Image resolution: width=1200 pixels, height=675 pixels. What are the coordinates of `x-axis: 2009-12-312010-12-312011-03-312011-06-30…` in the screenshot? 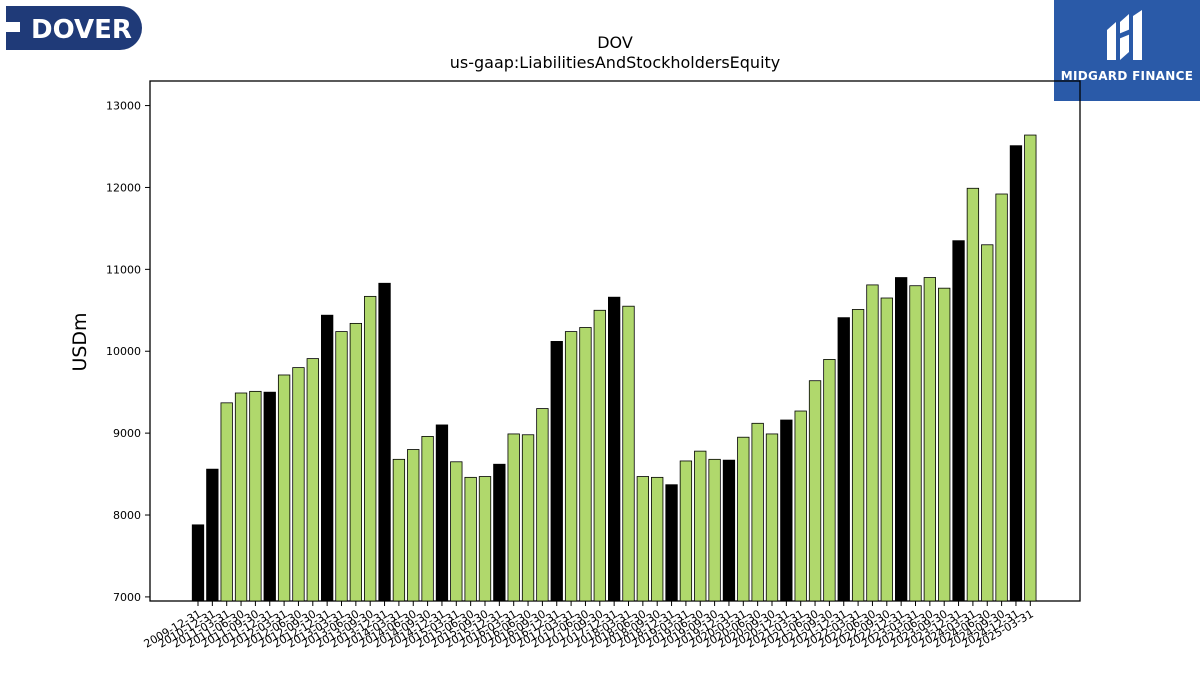 It's located at (589, 626).